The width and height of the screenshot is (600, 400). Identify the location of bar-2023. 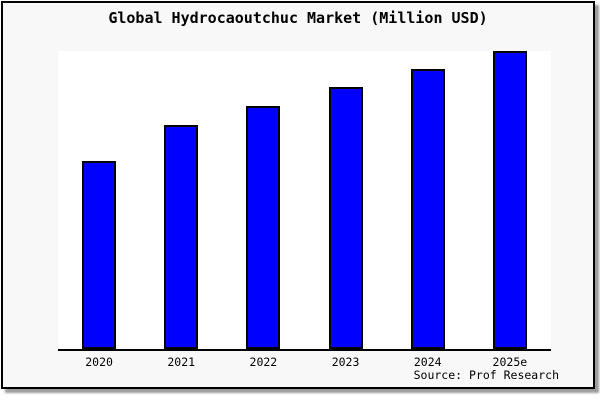
(345, 217).